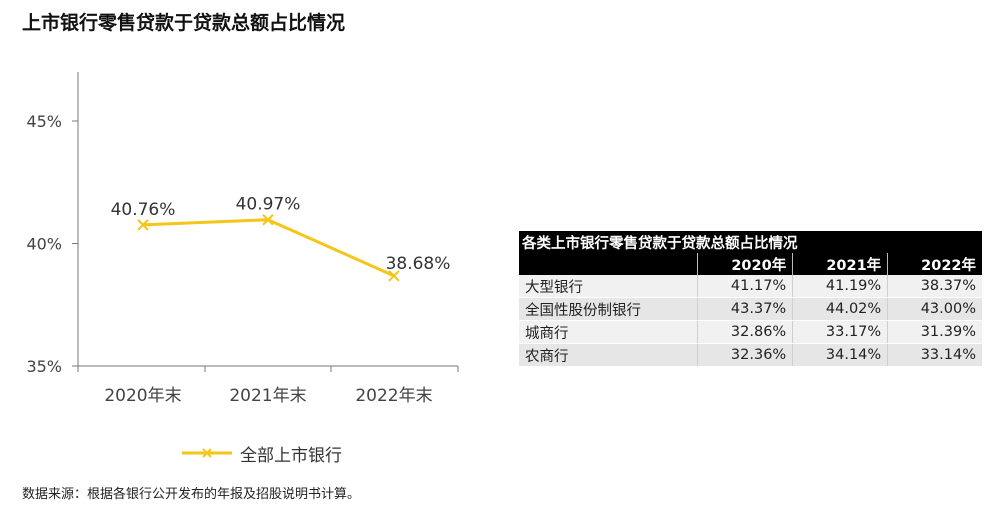 This screenshot has width=1000, height=508. Describe the element at coordinates (418, 264) in the screenshot. I see `data-label: 38.68%` at that location.